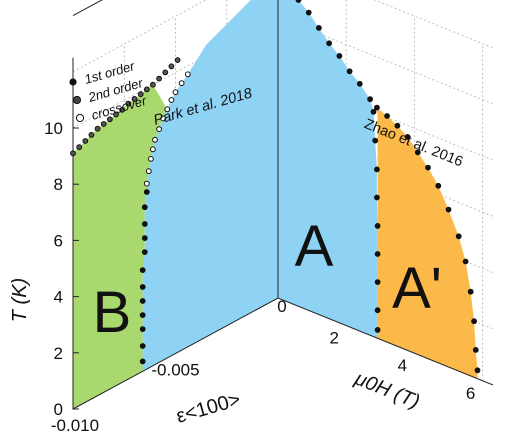  Describe the element at coordinates (281, 306) in the screenshot. I see `strain-tick-label: 0` at that location.